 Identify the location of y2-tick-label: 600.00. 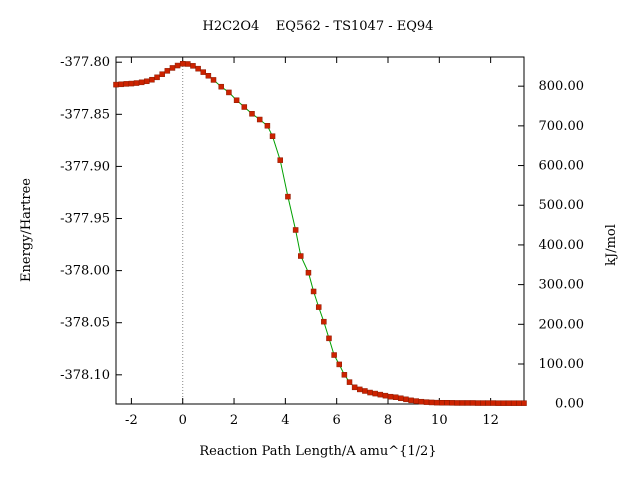
(562, 166).